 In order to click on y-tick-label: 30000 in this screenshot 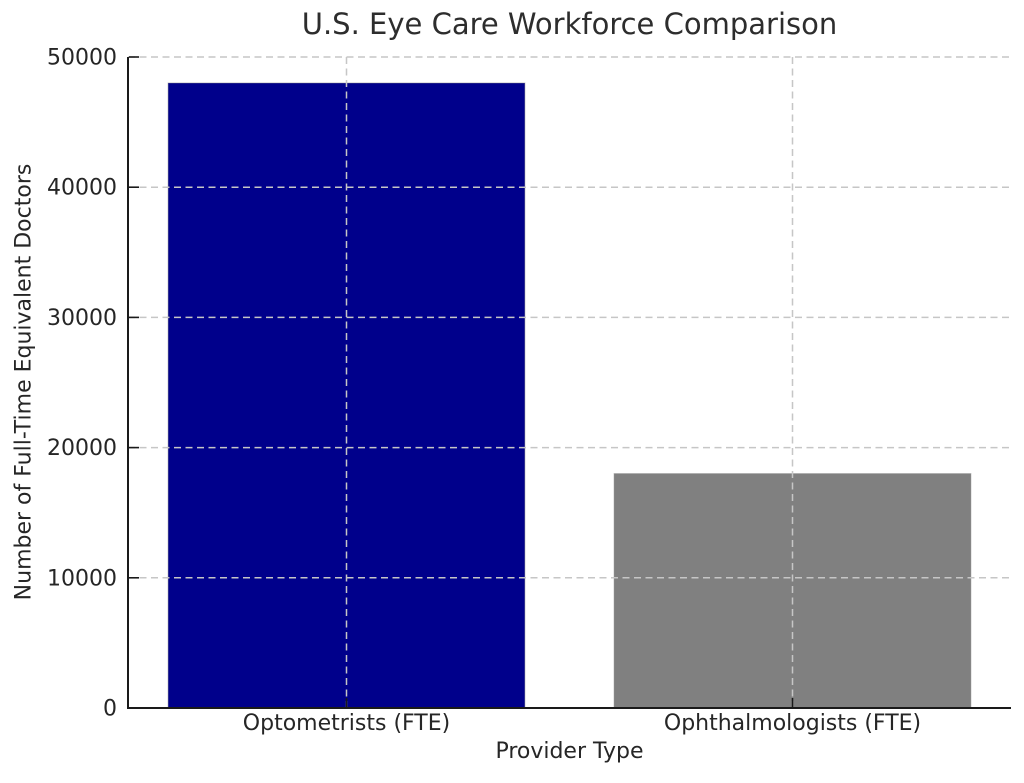, I will do `click(82, 318)`.